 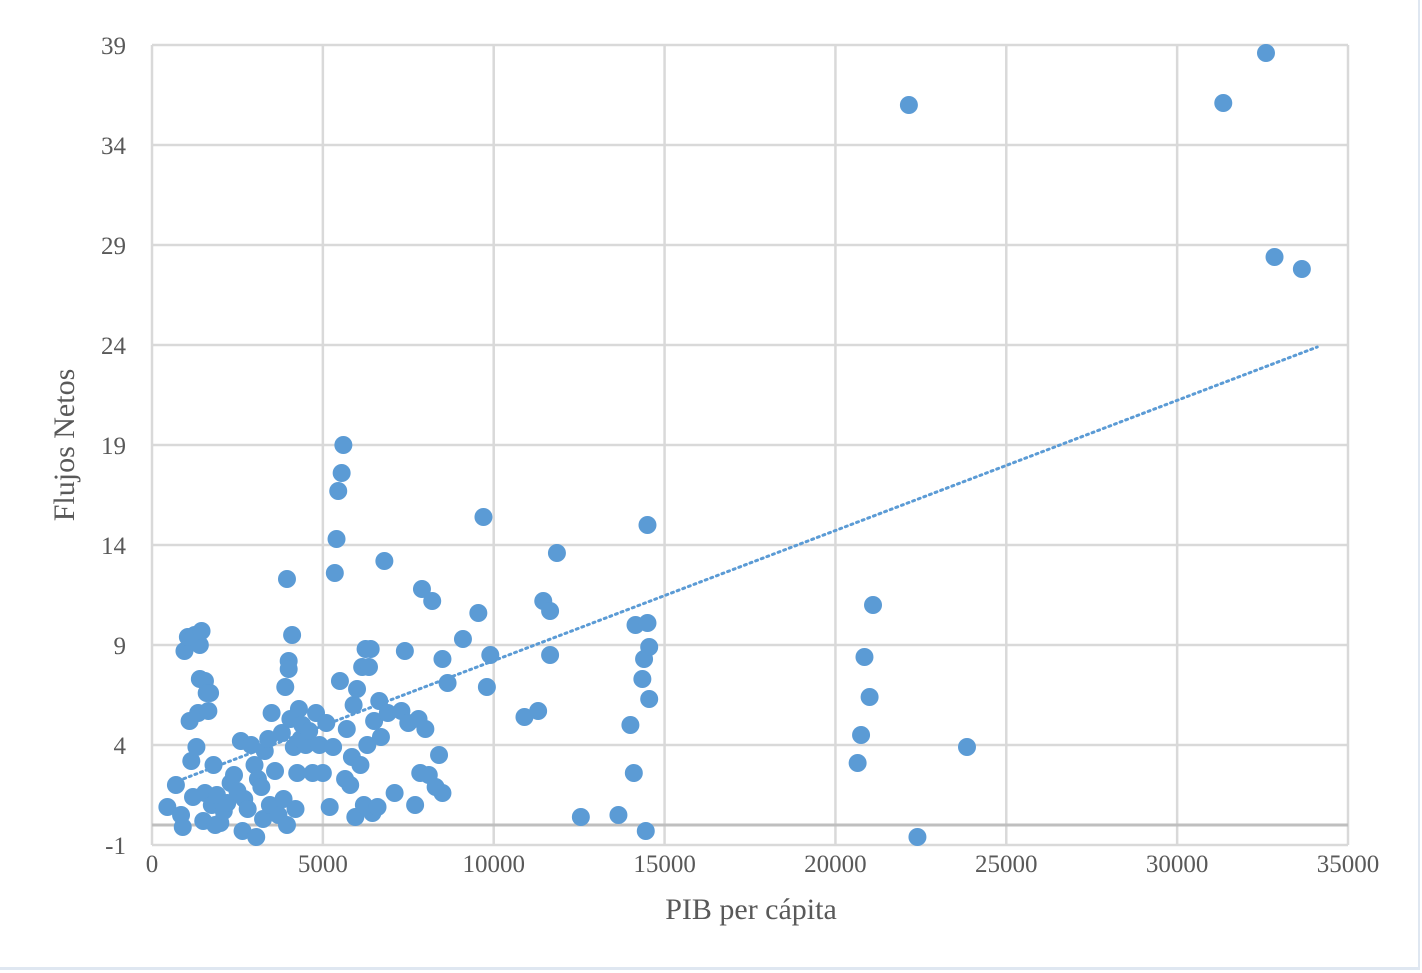 I want to click on y-axis-tick-labels: -1 4 9 14 19 24 29 34 39, so click(x=114, y=446).